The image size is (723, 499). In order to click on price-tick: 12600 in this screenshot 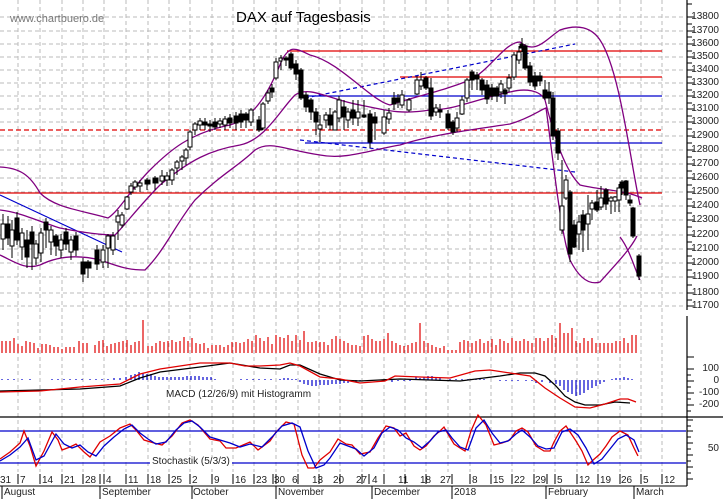, I will do `click(705, 177)`.